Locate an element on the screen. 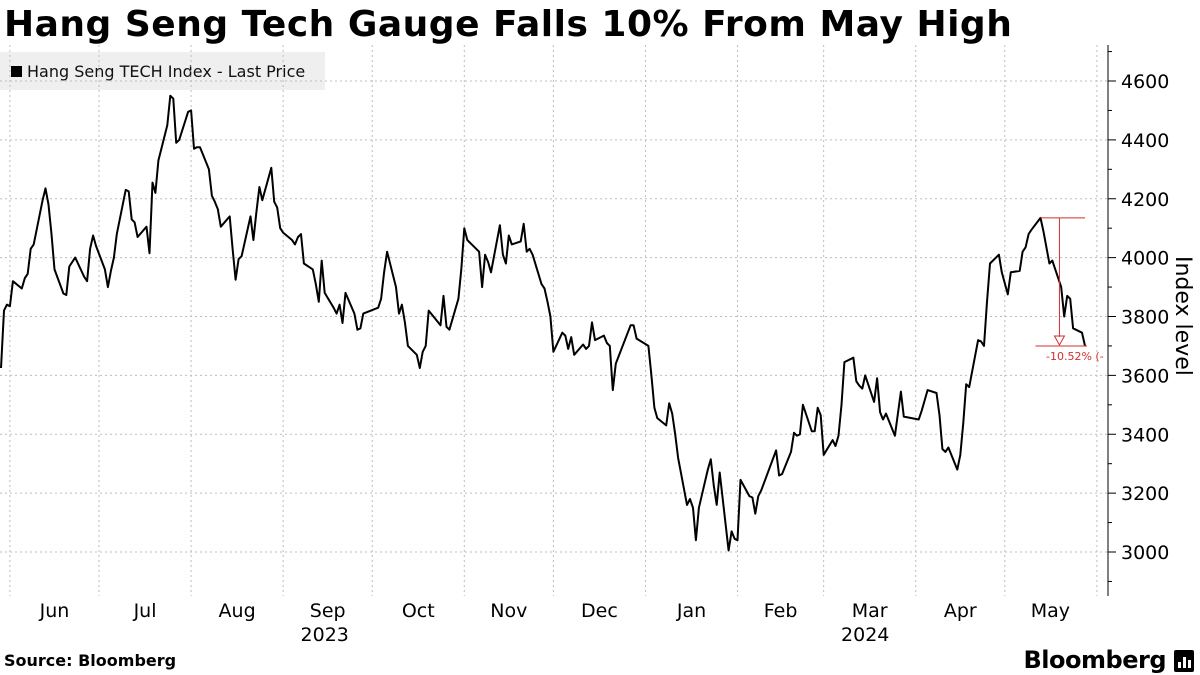  y-tick-label: 3400 is located at coordinates (1145, 435).